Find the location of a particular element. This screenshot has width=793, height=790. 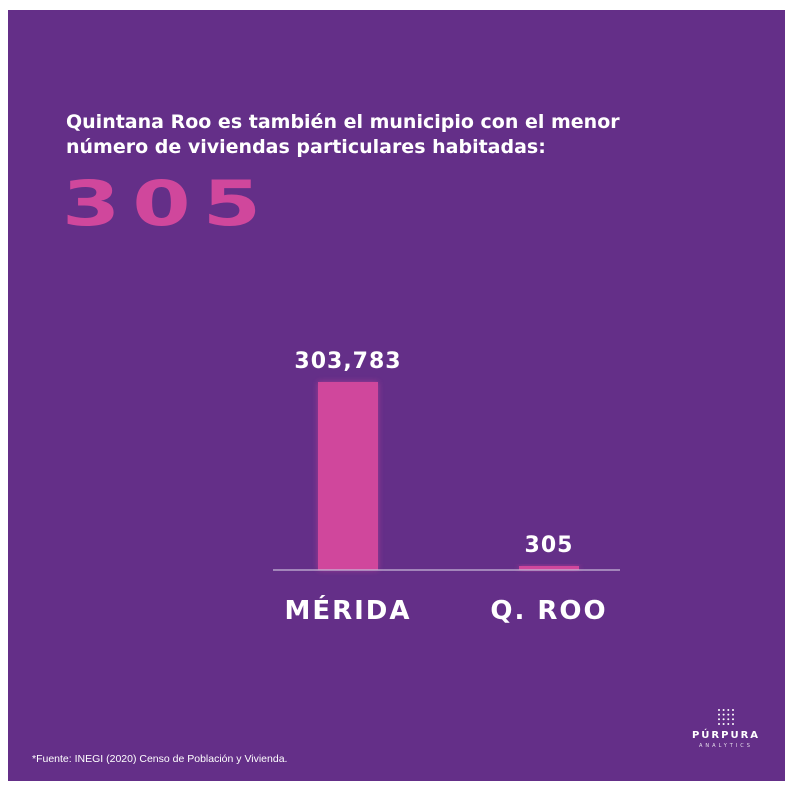

highlight-value: 305 is located at coordinates (168, 203).